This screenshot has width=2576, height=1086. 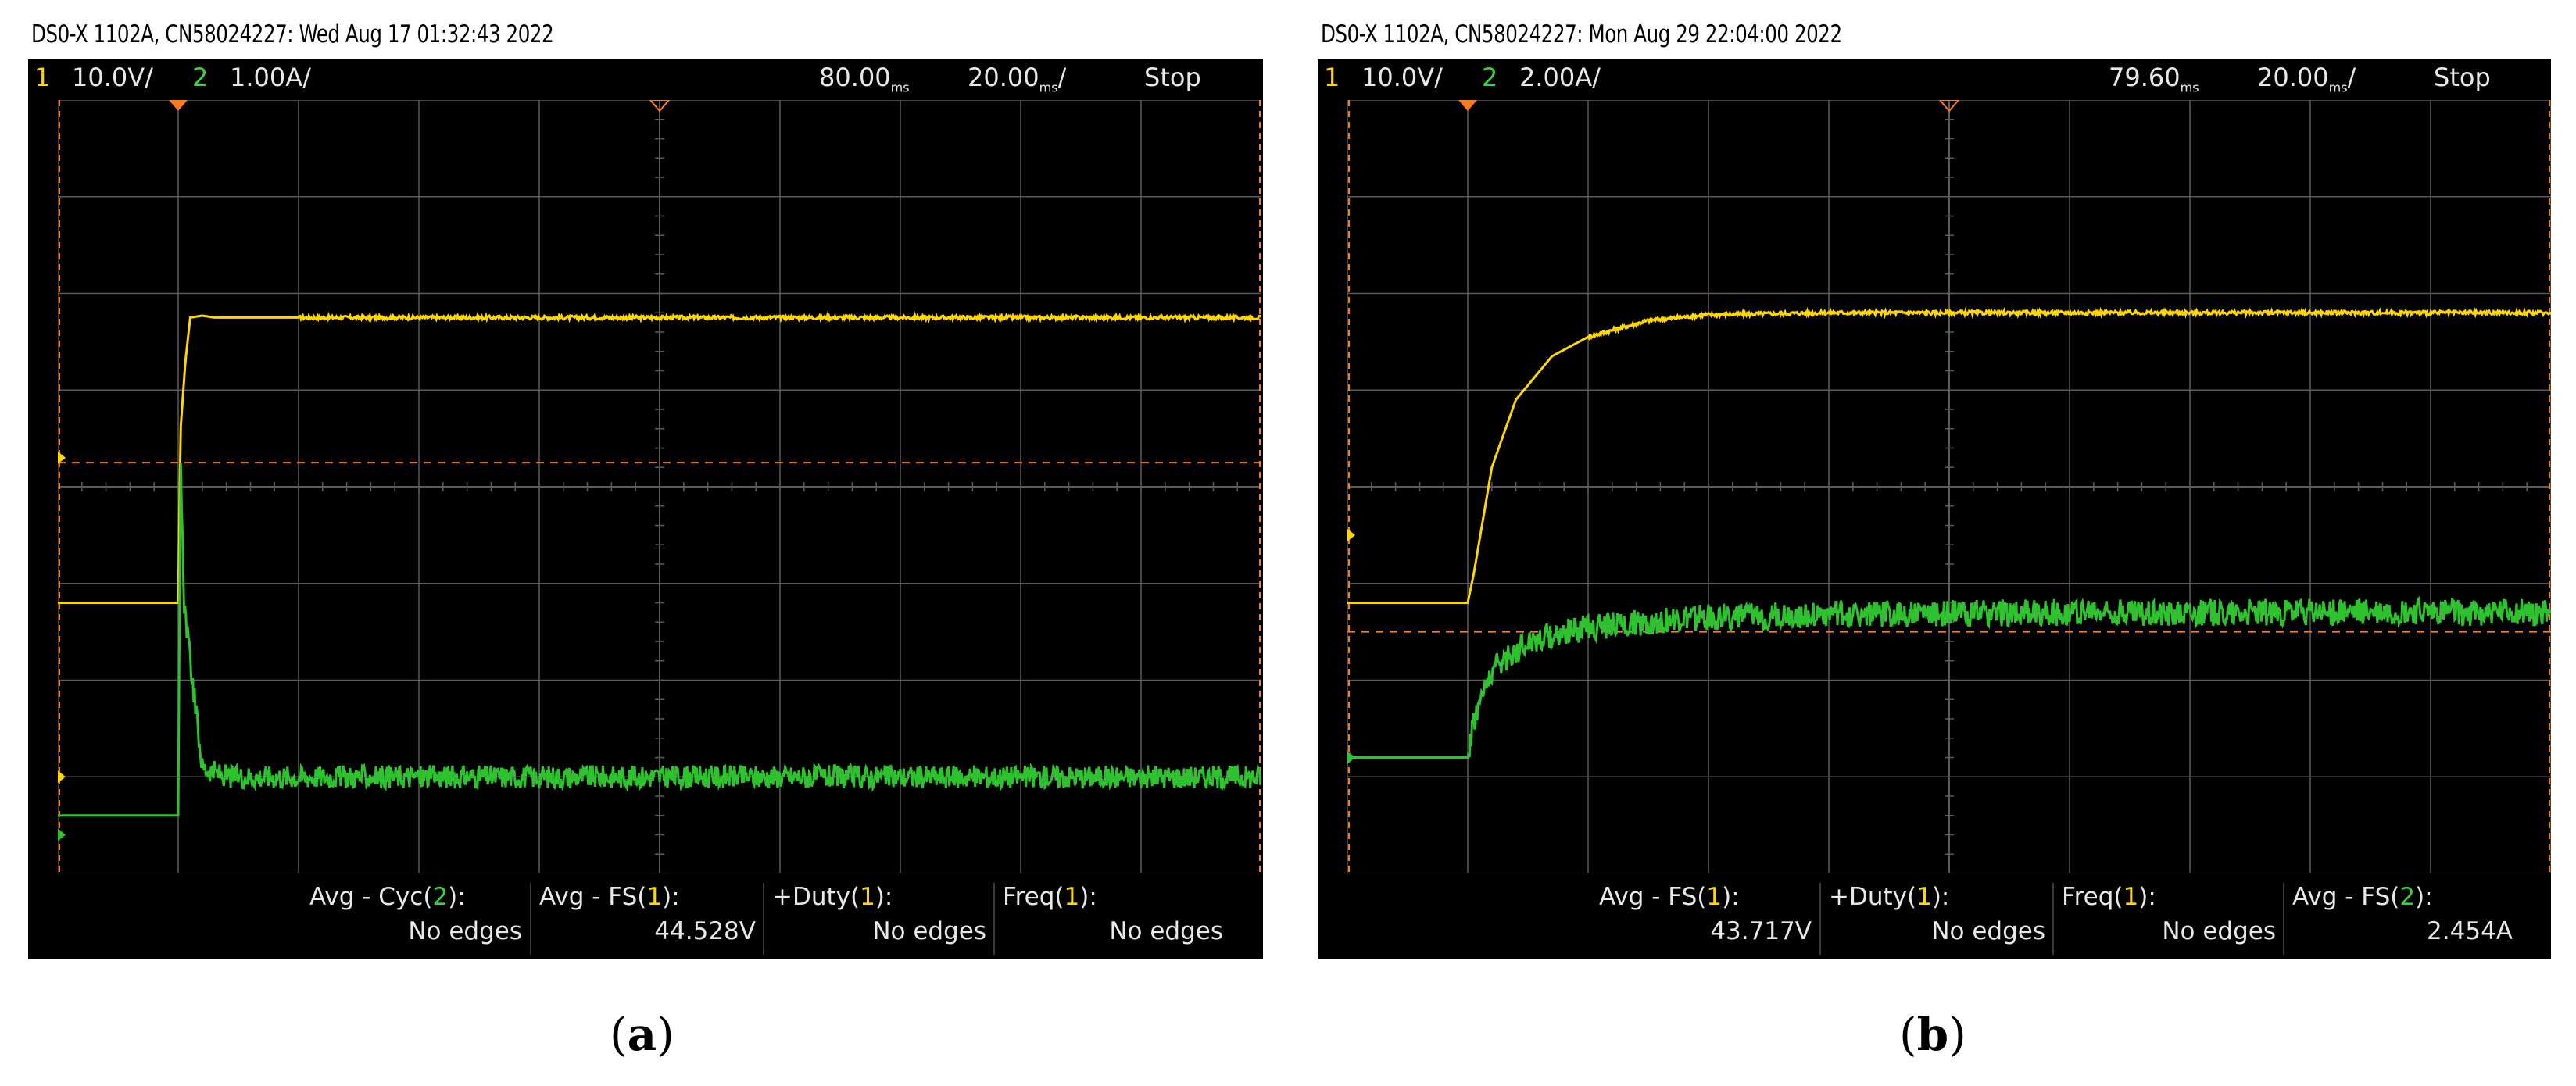 I want to click on status-bar: 1 10.0V/ 2 2.00A/ 79.60ms 20.00ms/ Stop, so click(x=1934, y=77).